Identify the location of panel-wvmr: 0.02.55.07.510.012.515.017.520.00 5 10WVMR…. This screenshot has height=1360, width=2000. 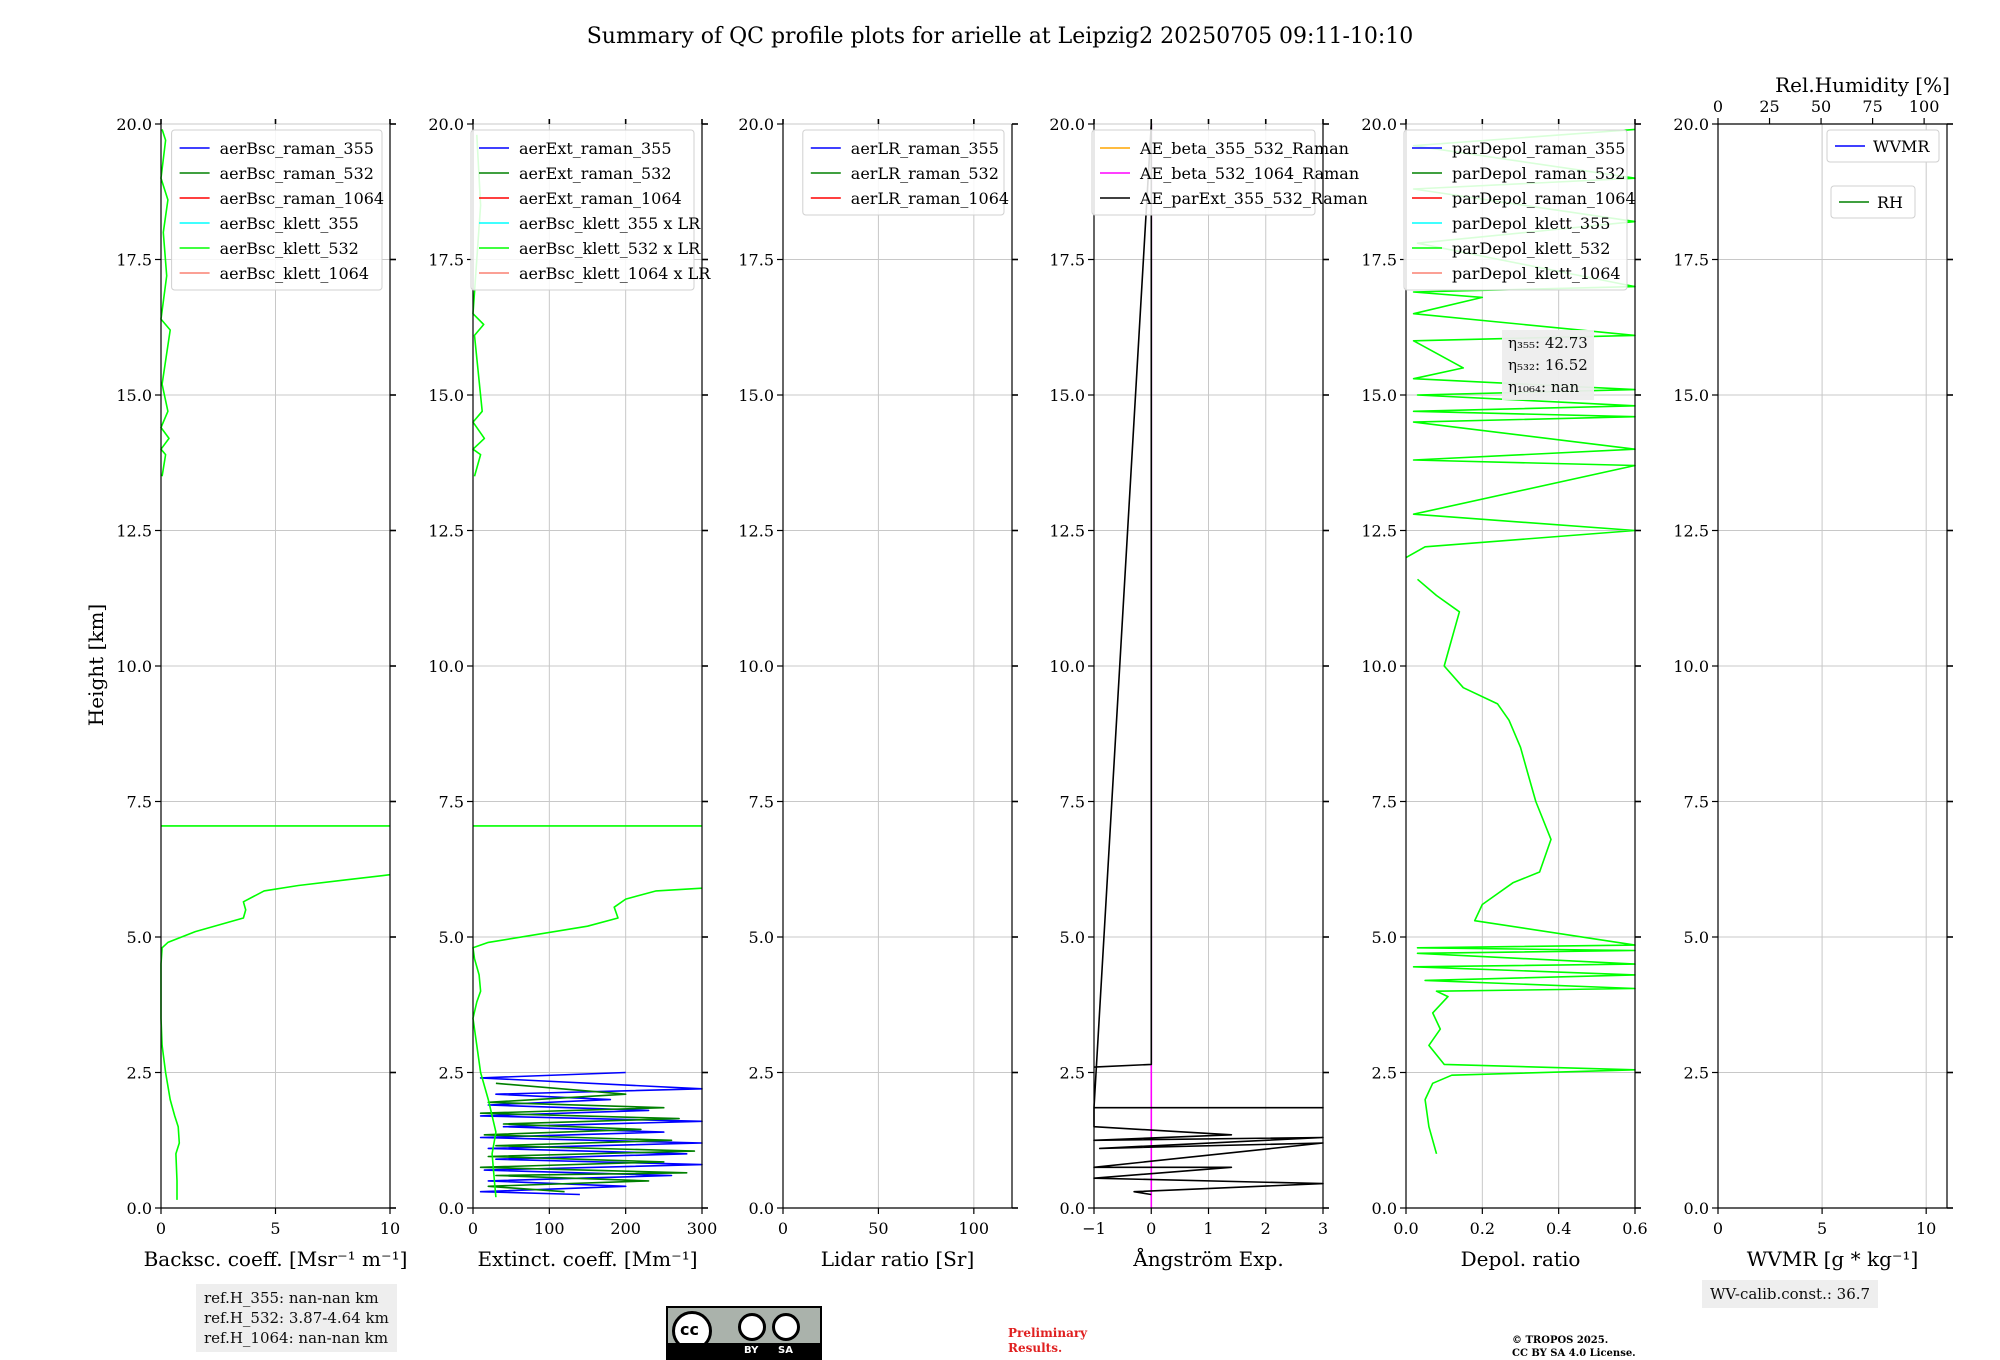
(1813, 672).